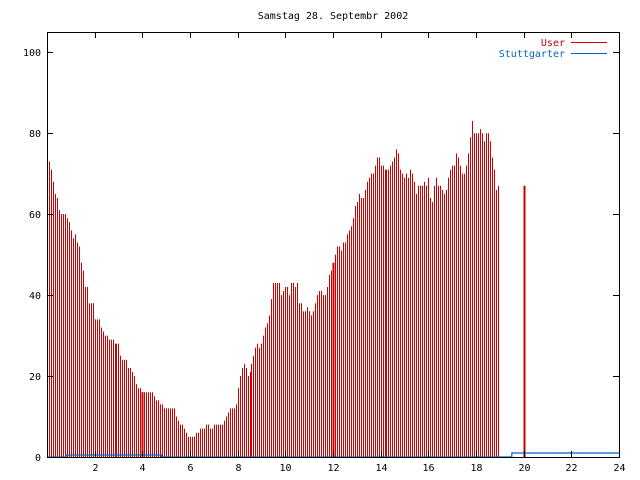 The height and width of the screenshot is (480, 640). I want to click on x-tick-label-8: 18, so click(476, 468).